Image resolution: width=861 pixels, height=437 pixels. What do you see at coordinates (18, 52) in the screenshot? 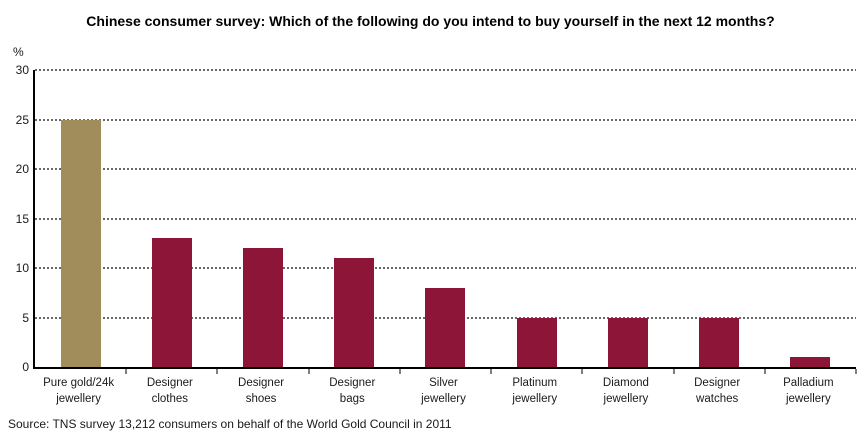
I see `y-axis-unit-label: %` at bounding box center [18, 52].